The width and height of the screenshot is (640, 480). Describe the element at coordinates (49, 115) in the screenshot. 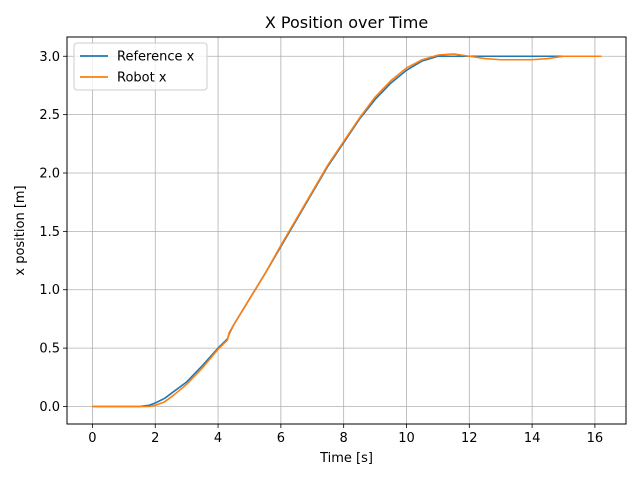

I see `y-tick-label: 2.5` at that location.